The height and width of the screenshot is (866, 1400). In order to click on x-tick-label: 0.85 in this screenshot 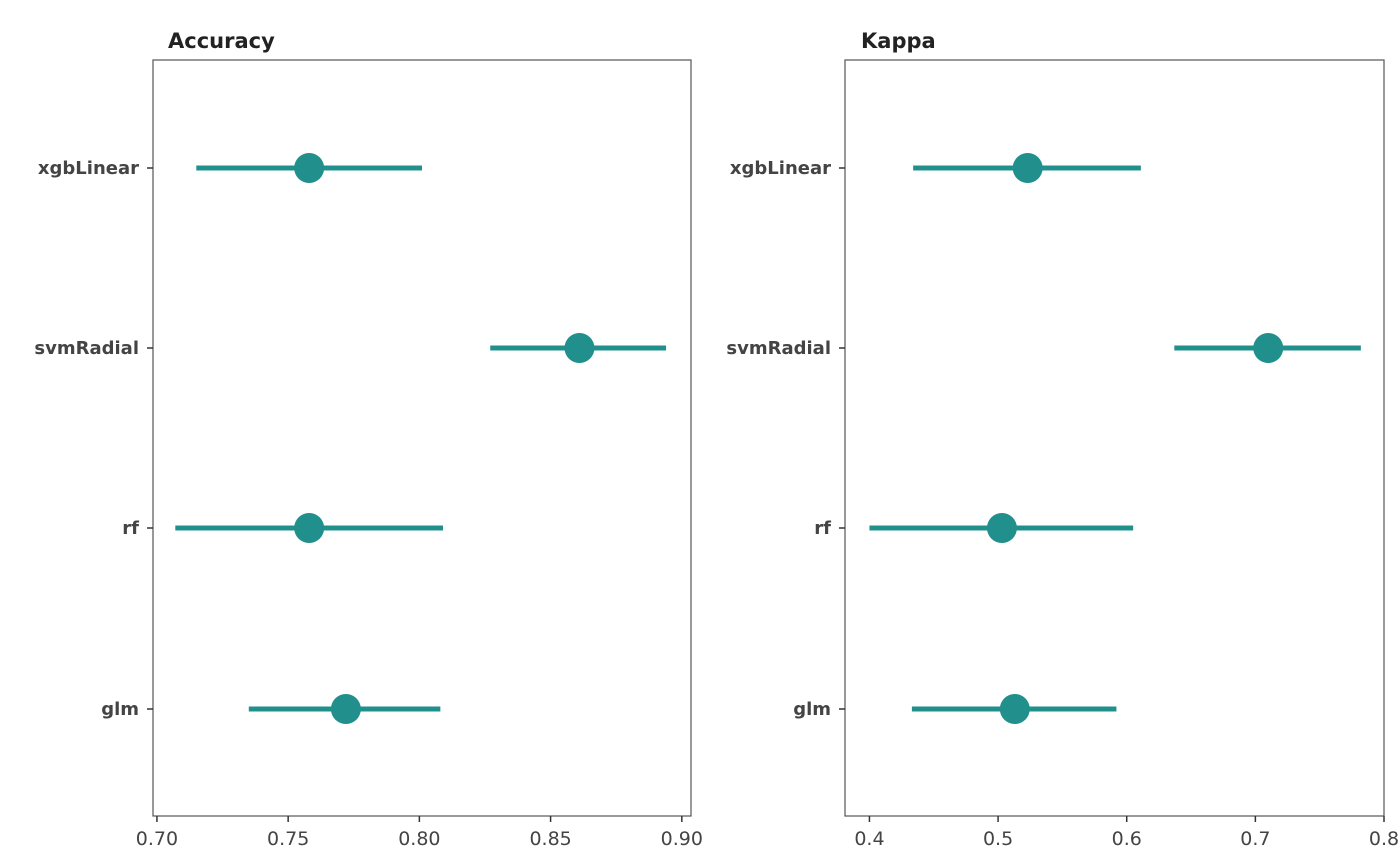, I will do `click(550, 839)`.